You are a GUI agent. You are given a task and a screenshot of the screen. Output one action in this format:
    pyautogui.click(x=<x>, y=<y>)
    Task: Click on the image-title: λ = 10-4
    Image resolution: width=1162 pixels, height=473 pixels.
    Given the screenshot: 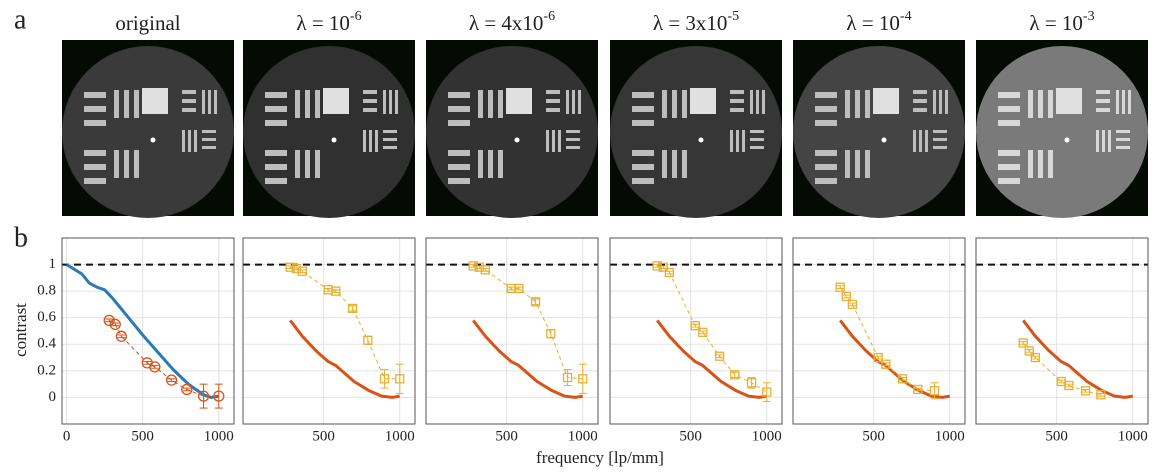 What is the action you would take?
    pyautogui.click(x=878, y=22)
    